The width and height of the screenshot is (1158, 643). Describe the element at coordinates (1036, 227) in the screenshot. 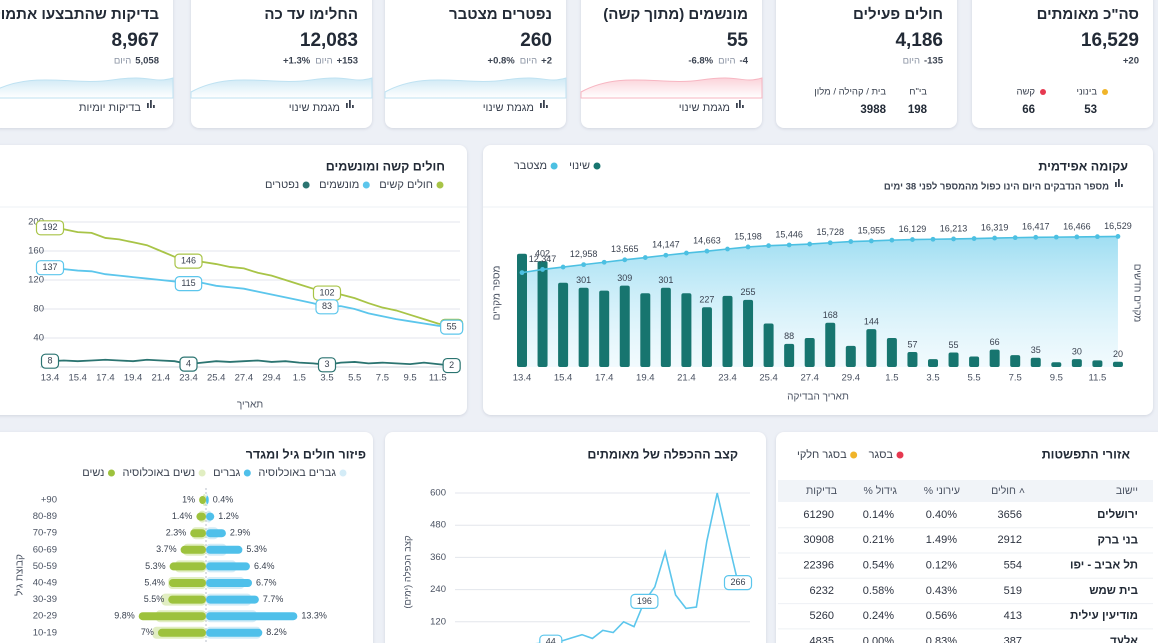

I see `point-label: 16,417` at that location.